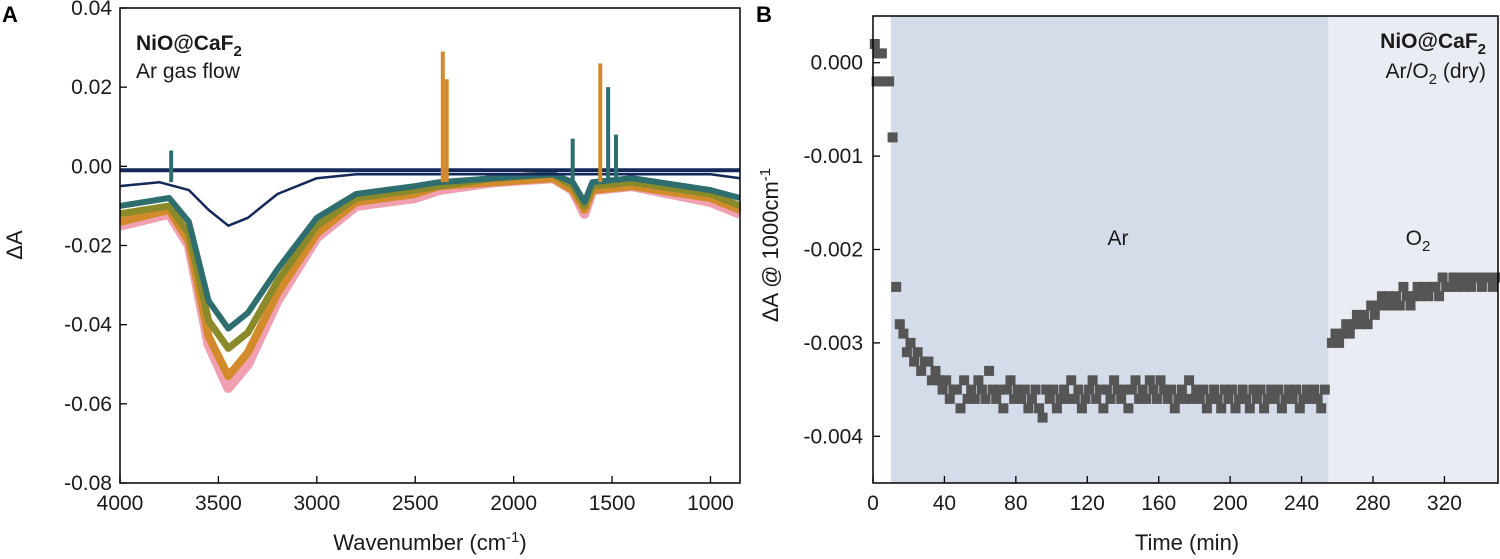 Image resolution: width=1500 pixels, height=559 pixels. I want to click on panel-a-y-tick-label: -0.04, so click(88, 325).